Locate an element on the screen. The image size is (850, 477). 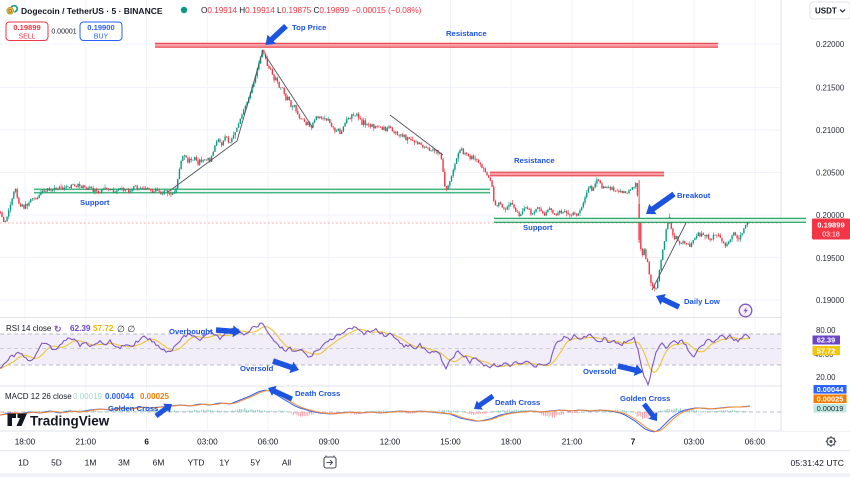
svg-text: 20.00 is located at coordinates (826, 377).